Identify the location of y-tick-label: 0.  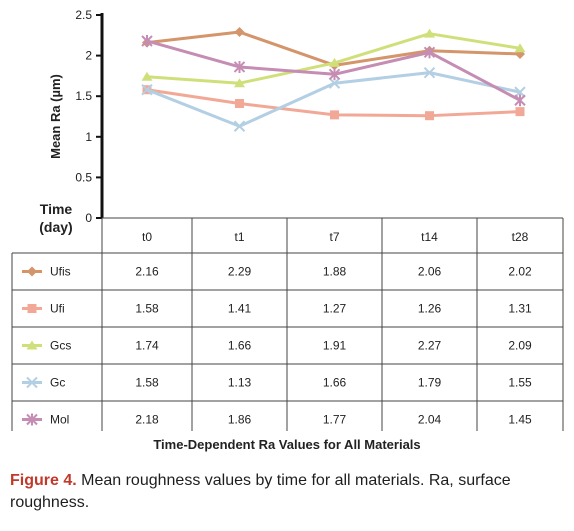
(88, 218).